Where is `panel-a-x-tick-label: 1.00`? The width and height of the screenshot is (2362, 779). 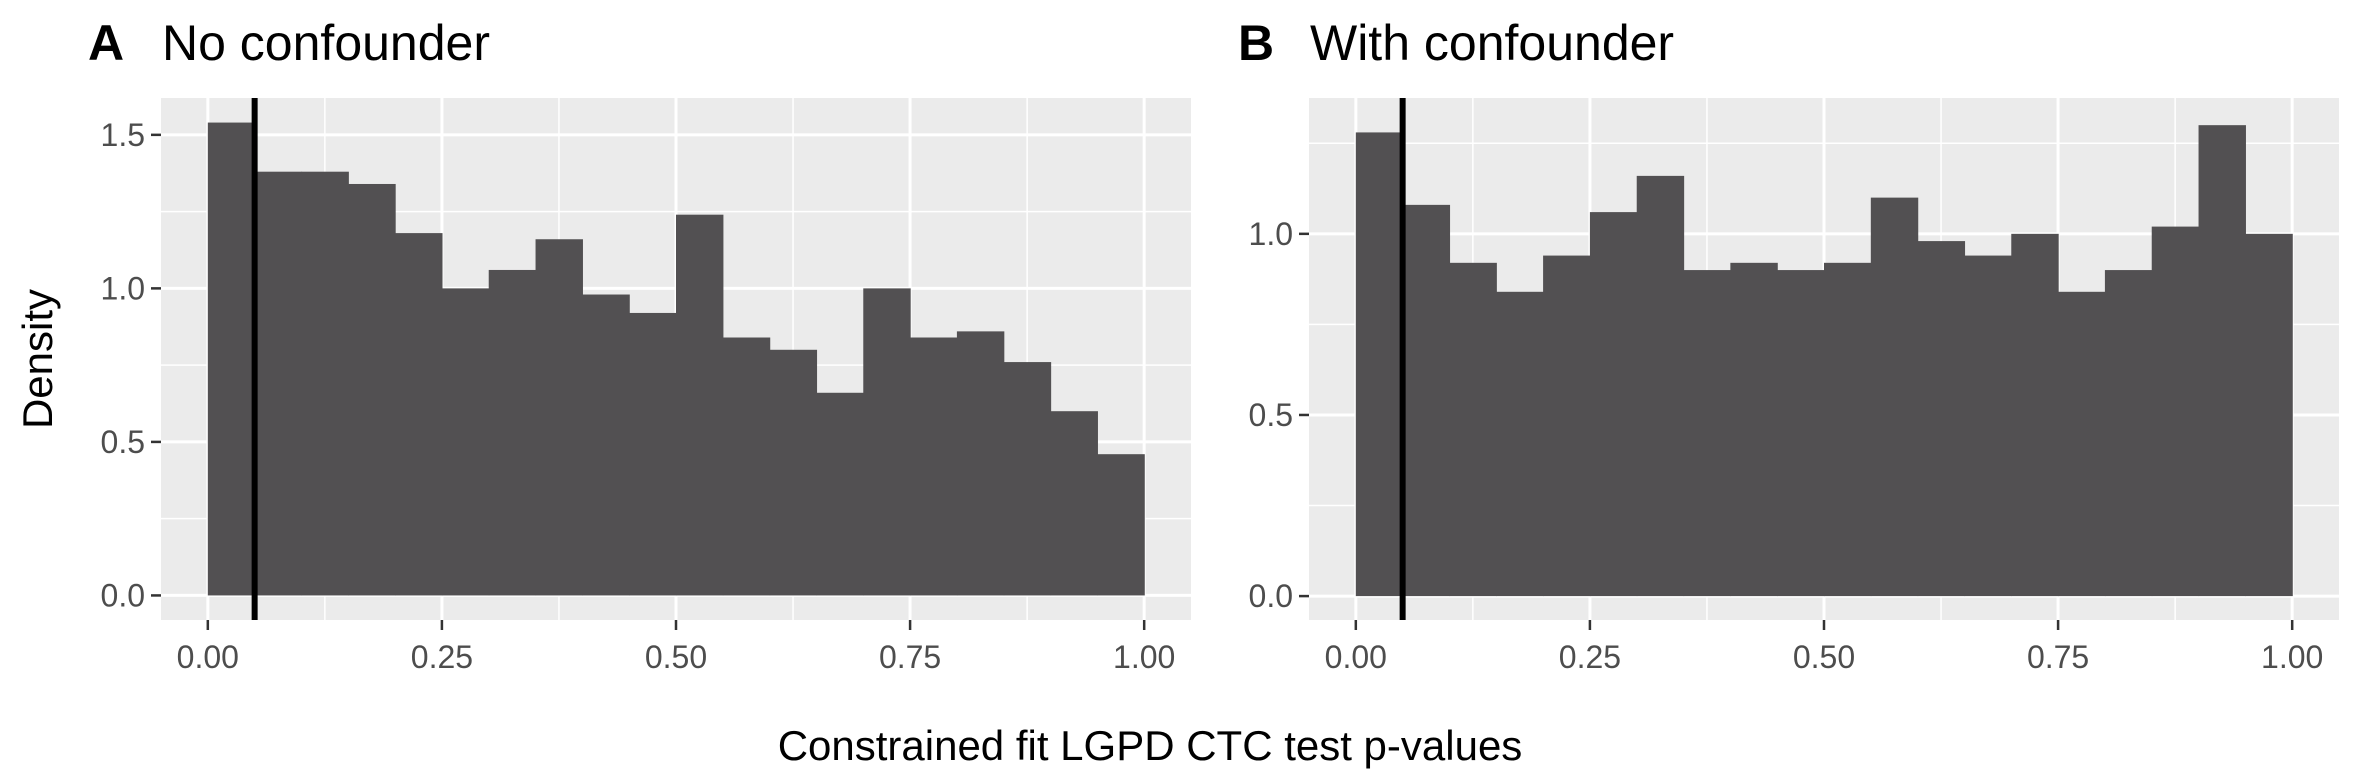 panel-a-x-tick-label: 1.00 is located at coordinates (1144, 657).